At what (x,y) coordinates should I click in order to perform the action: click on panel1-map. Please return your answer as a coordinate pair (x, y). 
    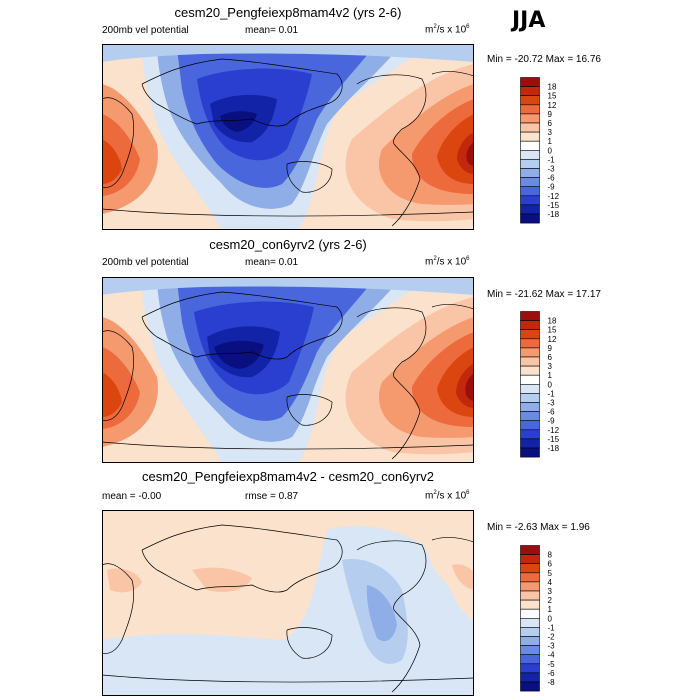
    Looking at the image, I should click on (288, 137).